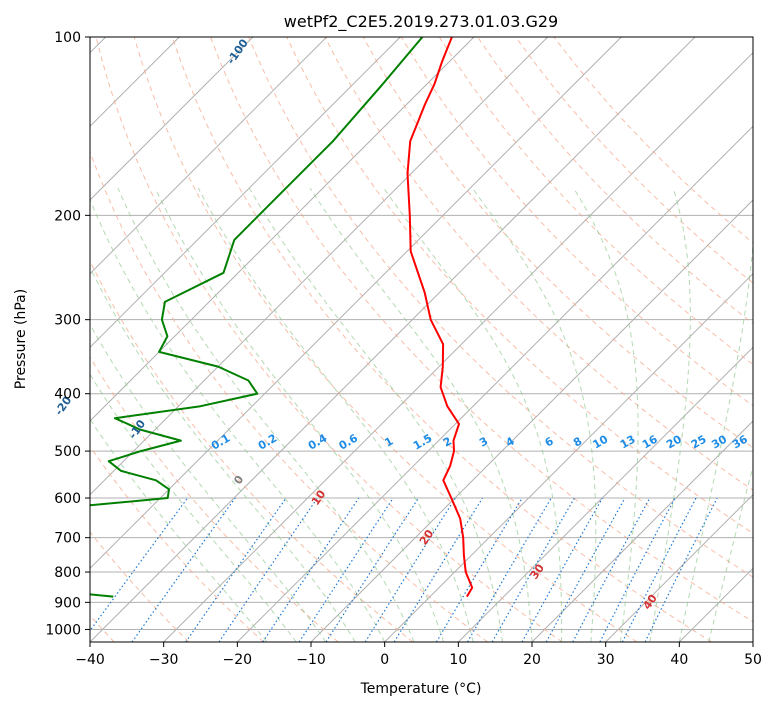  I want to click on y-tick-label: 100, so click(67, 38).